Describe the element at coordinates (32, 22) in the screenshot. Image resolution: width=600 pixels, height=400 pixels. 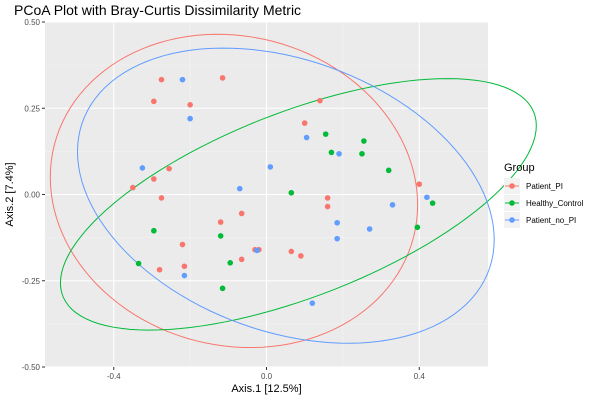
I see `y-tick-label: 0.50` at that location.